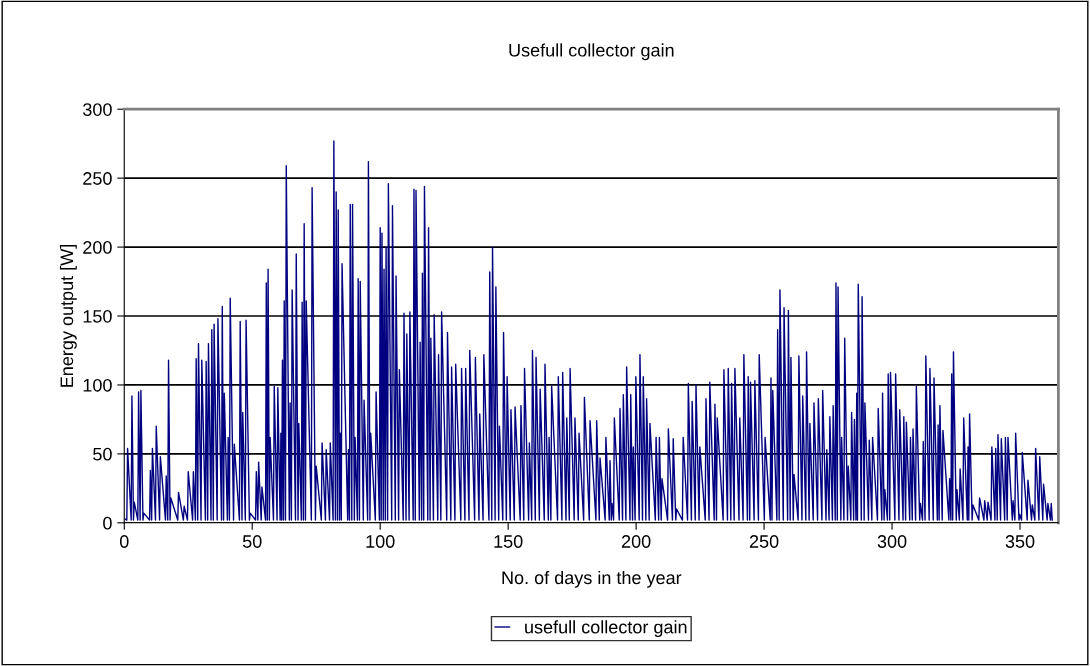 Image resolution: width=1090 pixels, height=666 pixels. I want to click on x-tick-label: 350, so click(1020, 541).